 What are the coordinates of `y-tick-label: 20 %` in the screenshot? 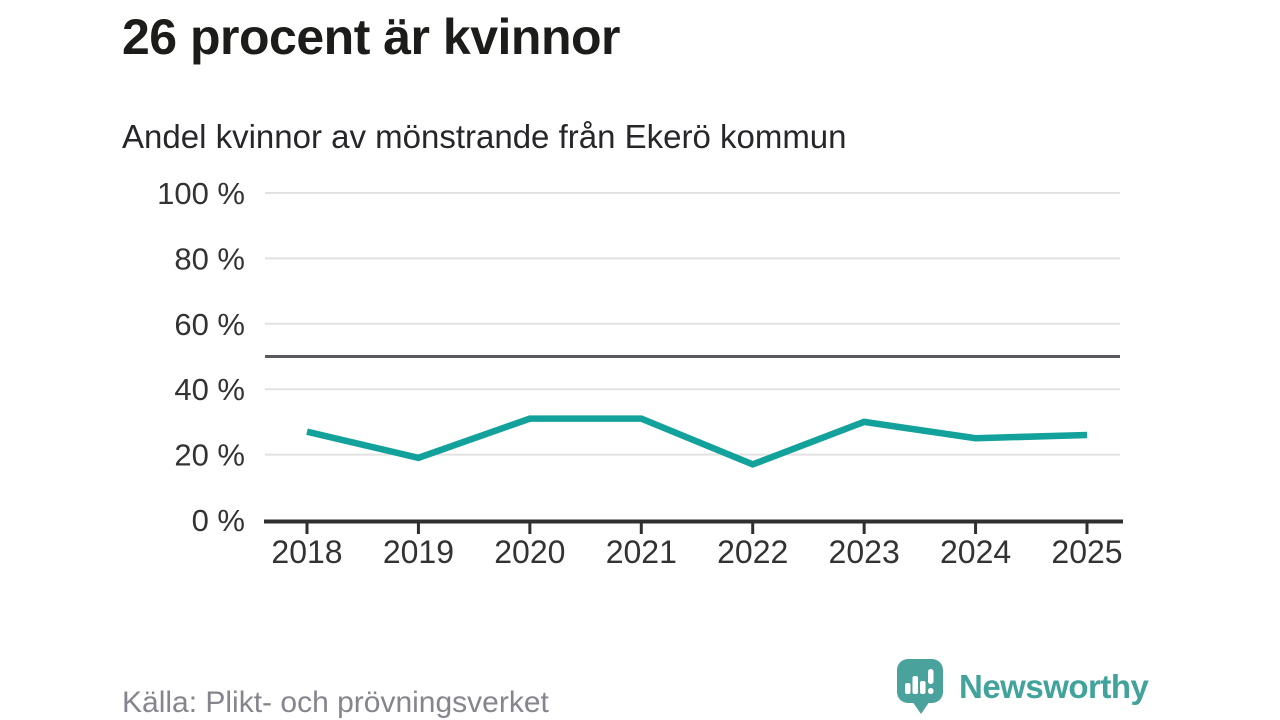 It's located at (209, 455).